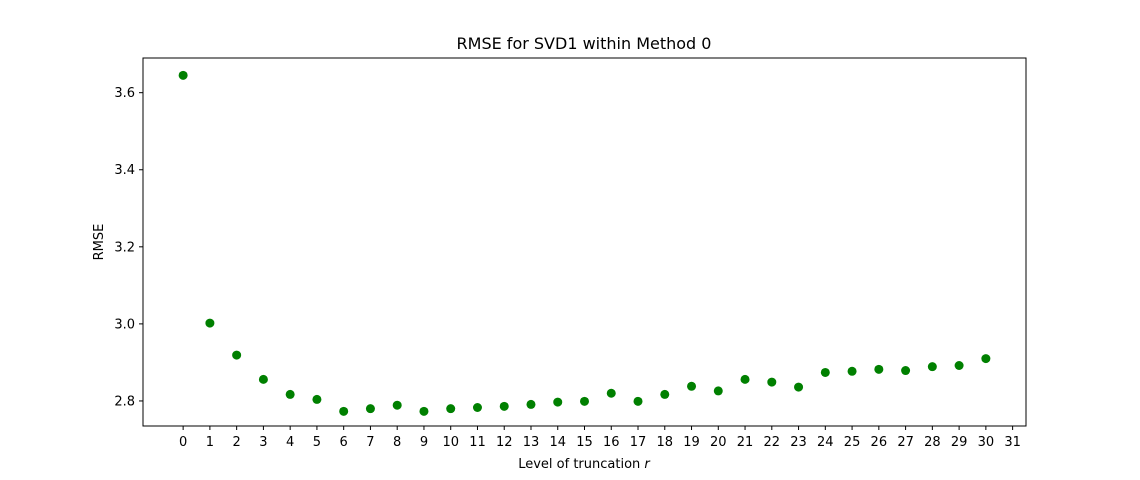  I want to click on x-axis-label-text: Level of truncation, so click(579, 464).